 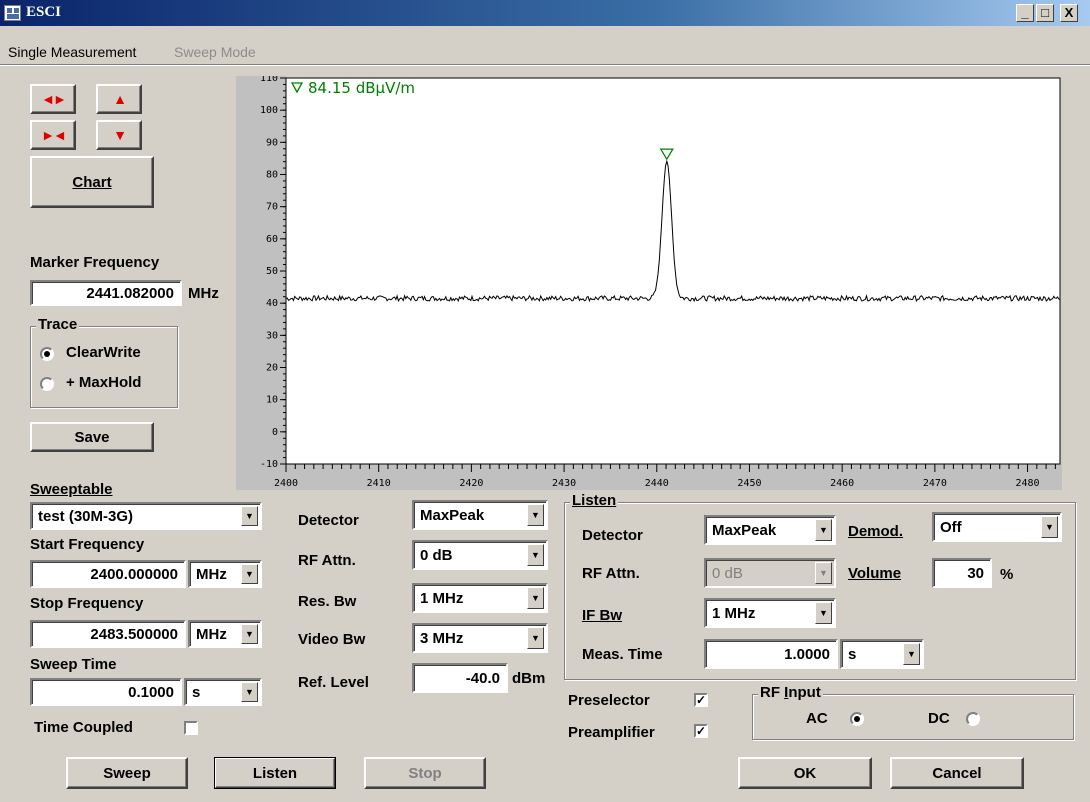 I want to click on marker-frequency-unit: MHz, so click(x=203, y=293).